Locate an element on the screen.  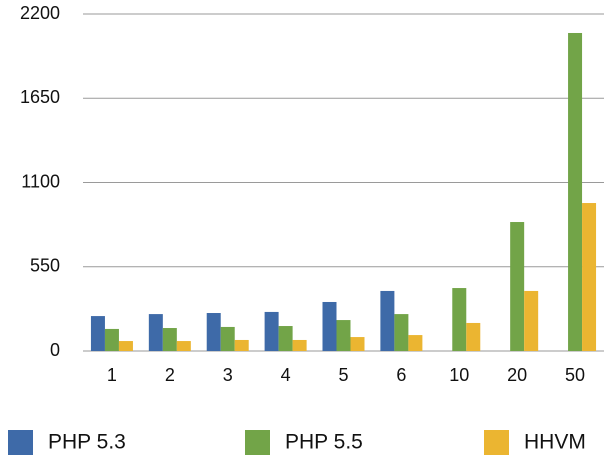
legend-label: HHVM is located at coordinates (555, 442).